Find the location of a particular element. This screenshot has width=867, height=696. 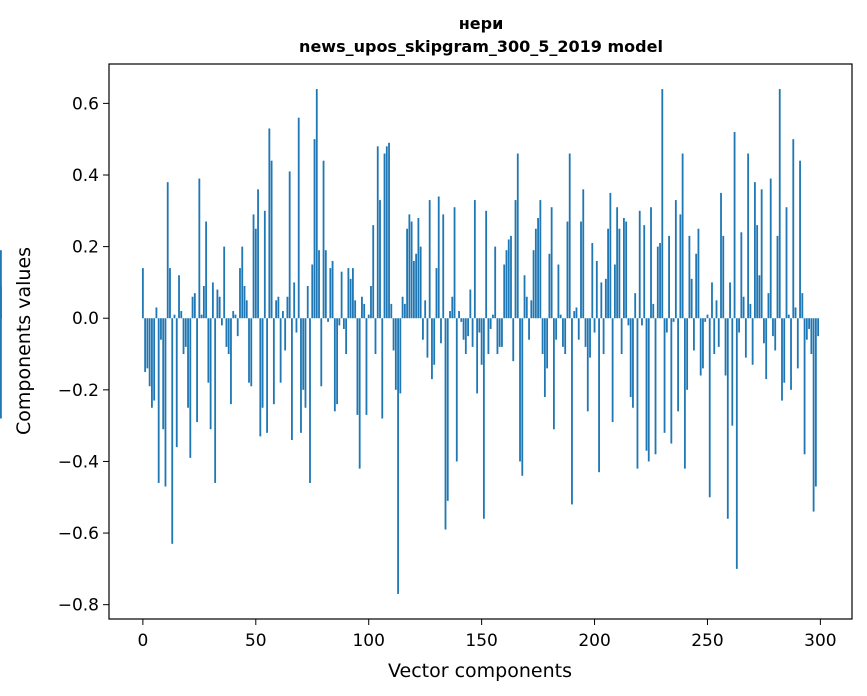

x-tick-label: 200 is located at coordinates (594, 641).